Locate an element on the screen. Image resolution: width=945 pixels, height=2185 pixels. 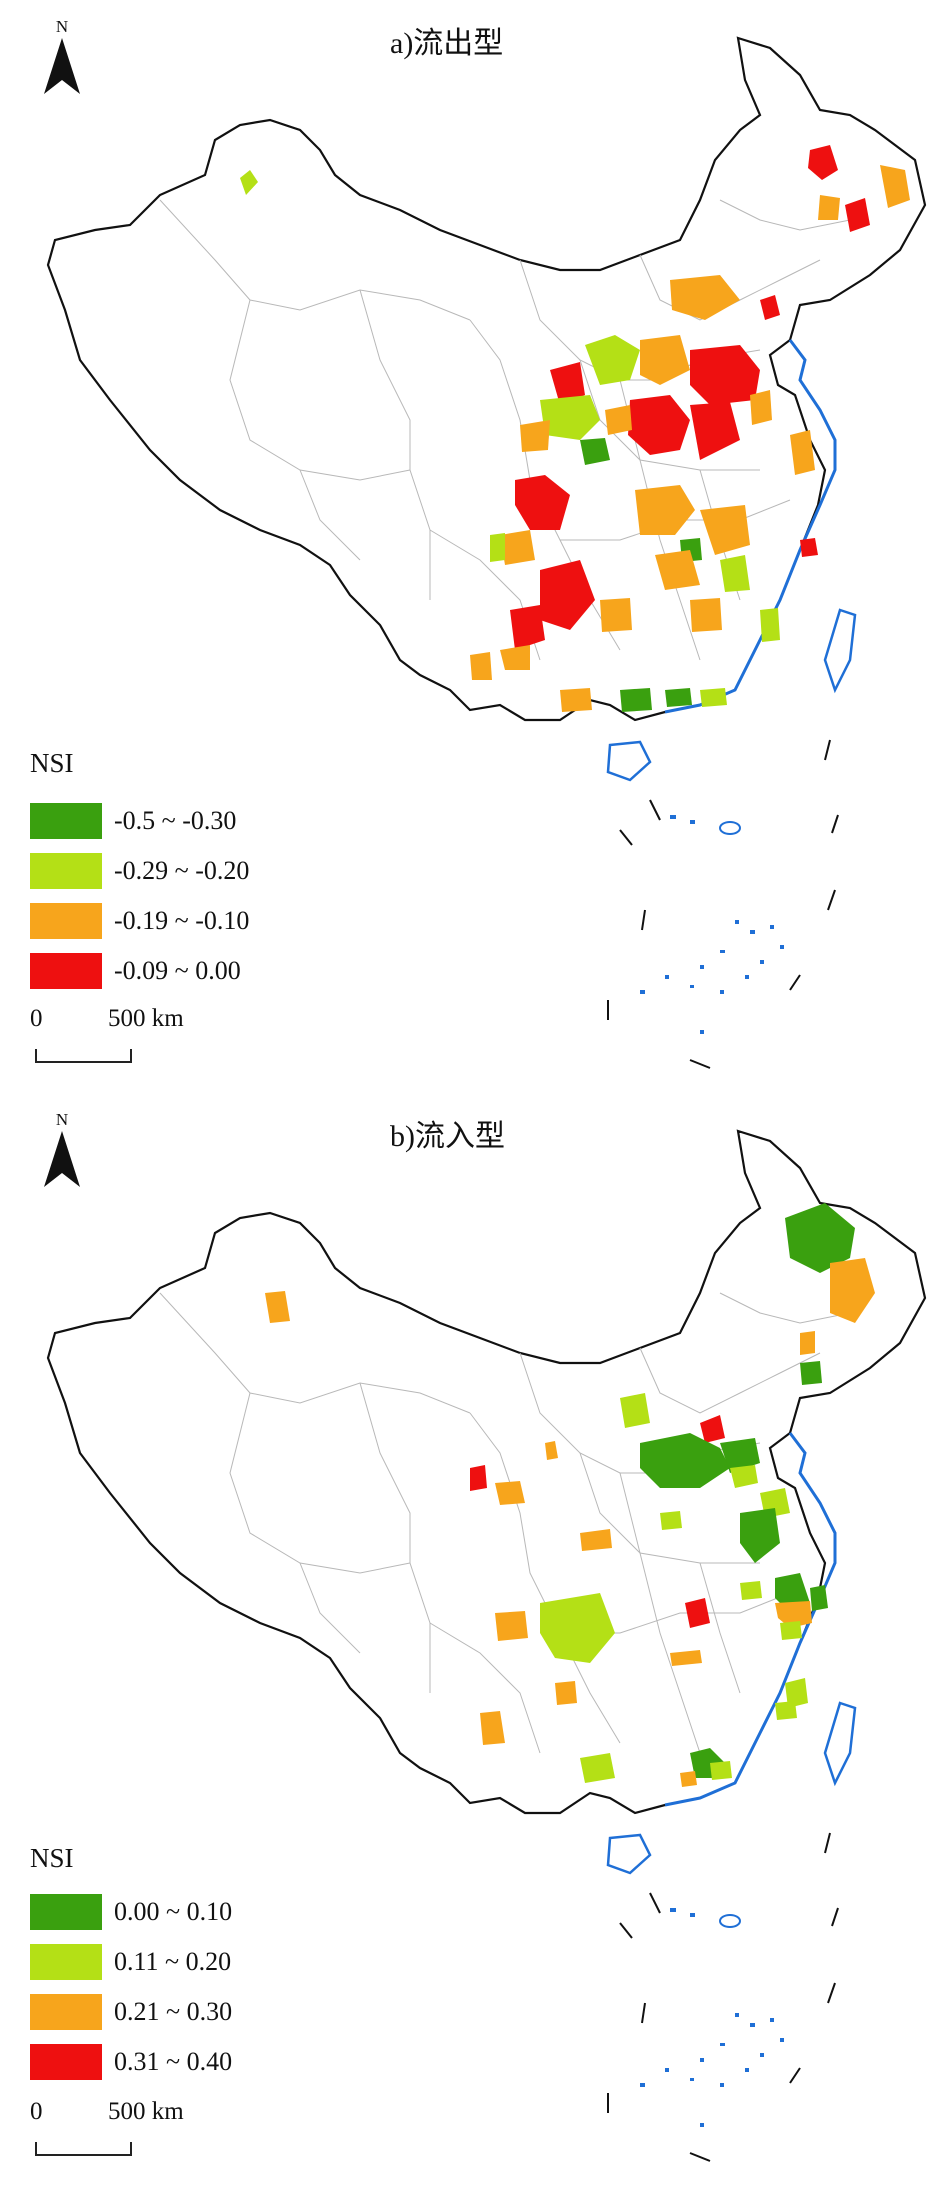
legend-item: 0.21 ~ 0.30 is located at coordinates (131, 2012).